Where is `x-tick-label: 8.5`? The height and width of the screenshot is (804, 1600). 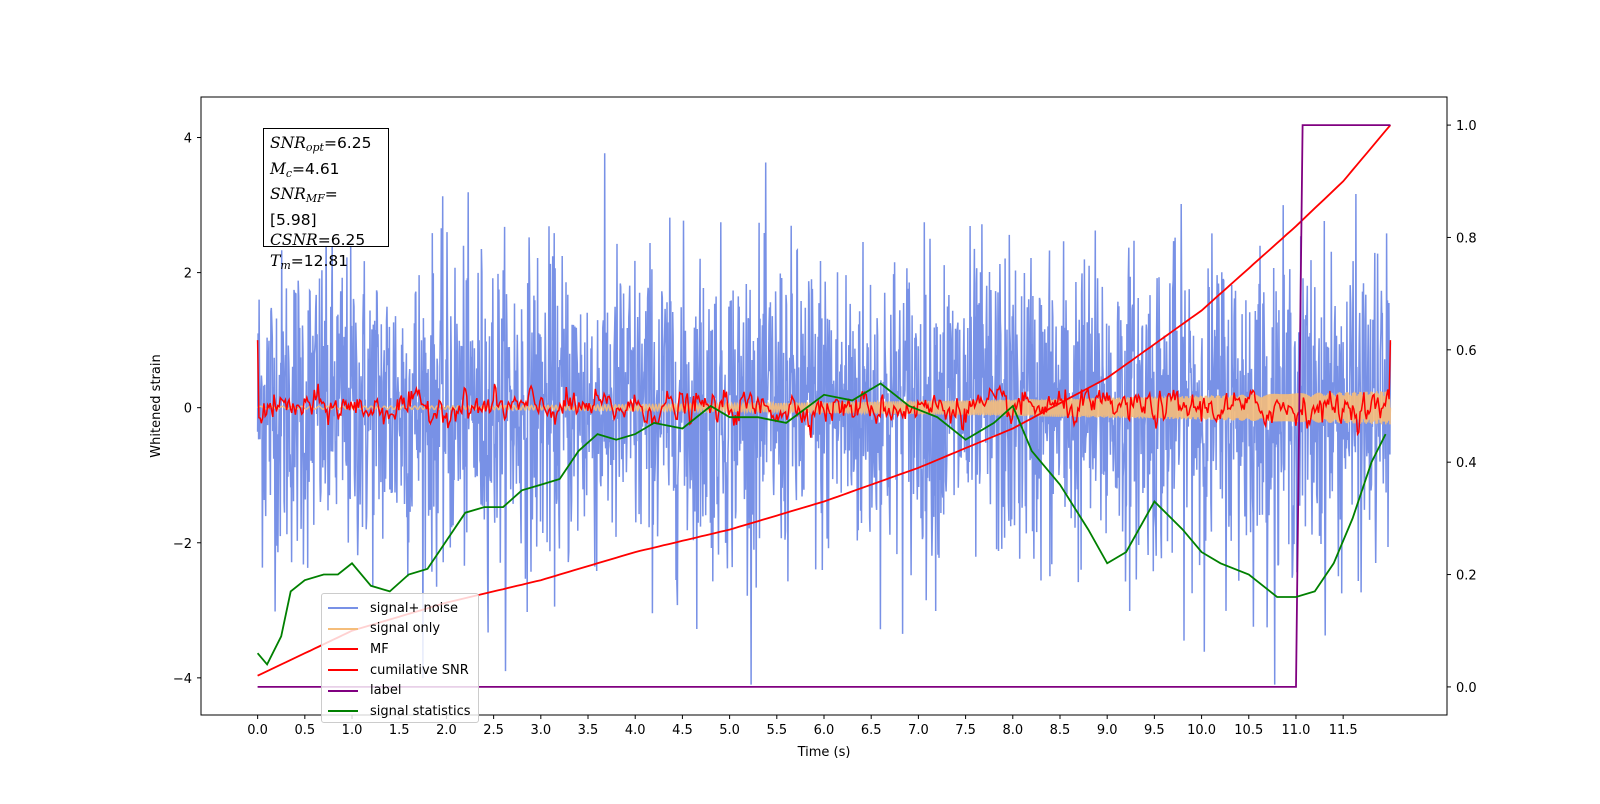
x-tick-label: 8.5 is located at coordinates (1060, 730).